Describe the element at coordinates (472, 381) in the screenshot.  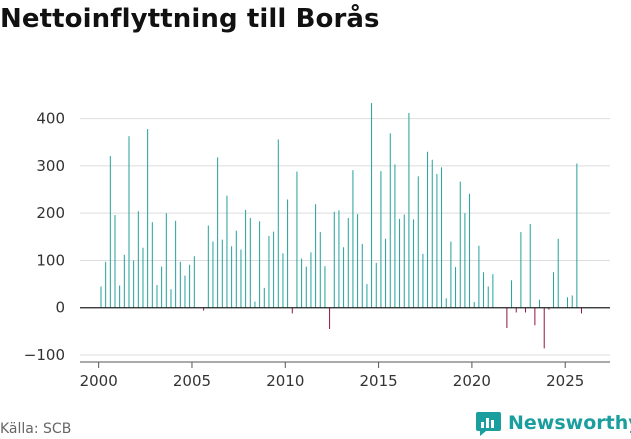
I see `x-tick-label: 2020` at that location.